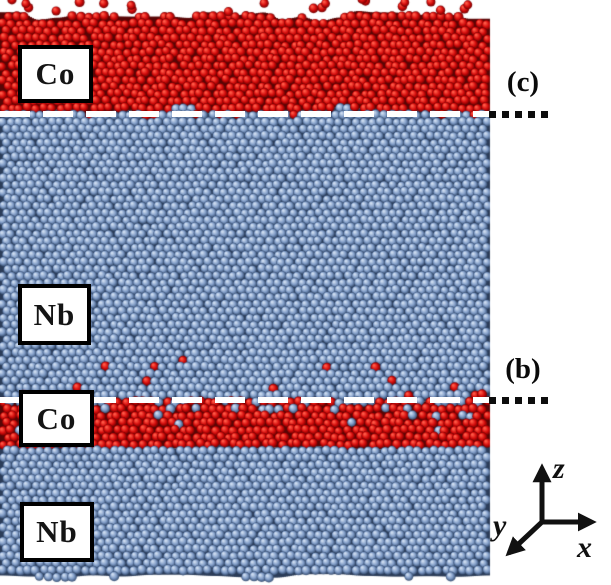 Image resolution: width=611 pixels, height=585 pixels. Describe the element at coordinates (558, 468) in the screenshot. I see `z-axis-label: z` at that location.